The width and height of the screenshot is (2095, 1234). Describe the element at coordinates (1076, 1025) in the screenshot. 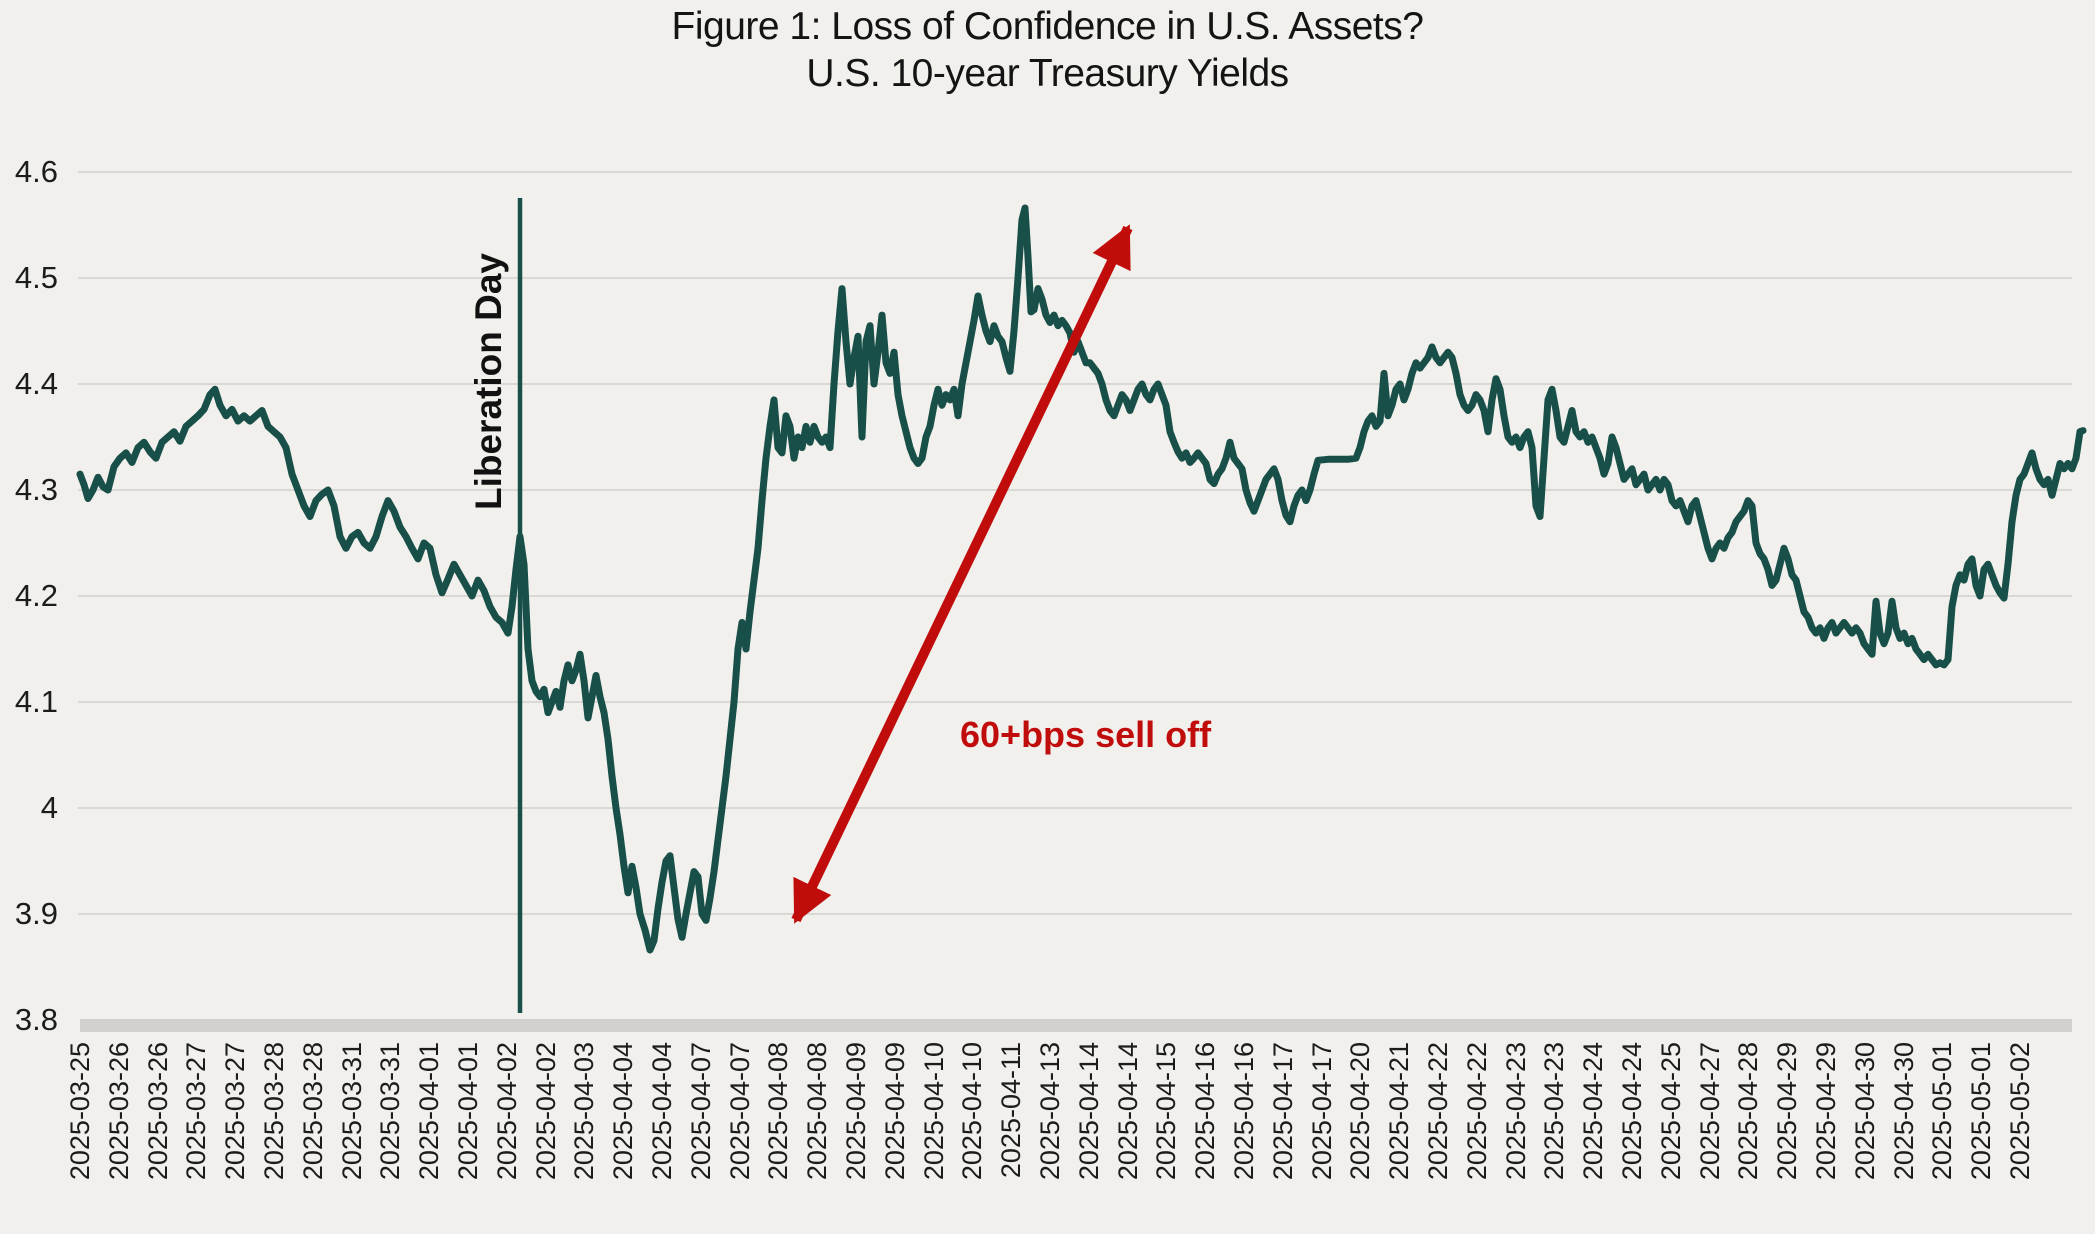

I see `x-axis-band` at that location.